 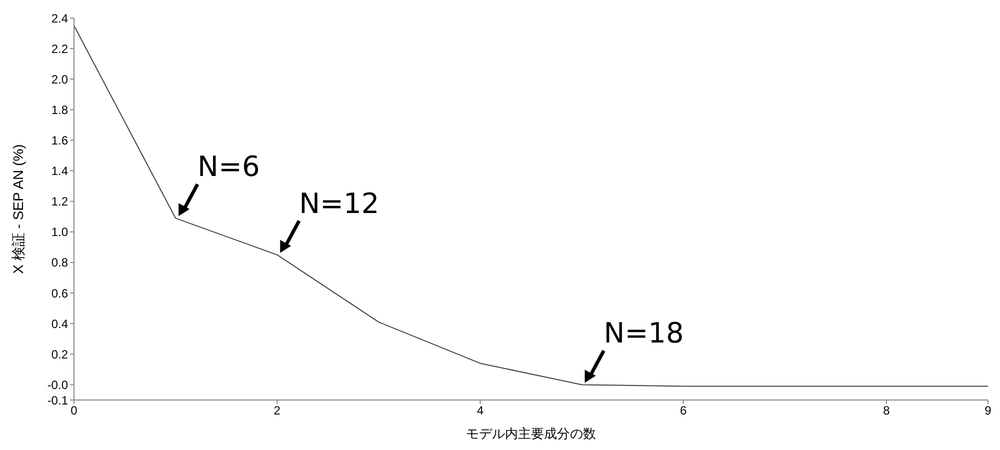 What do you see at coordinates (59, 354) in the screenshot?
I see `y-tick-label: 0.2` at bounding box center [59, 354].